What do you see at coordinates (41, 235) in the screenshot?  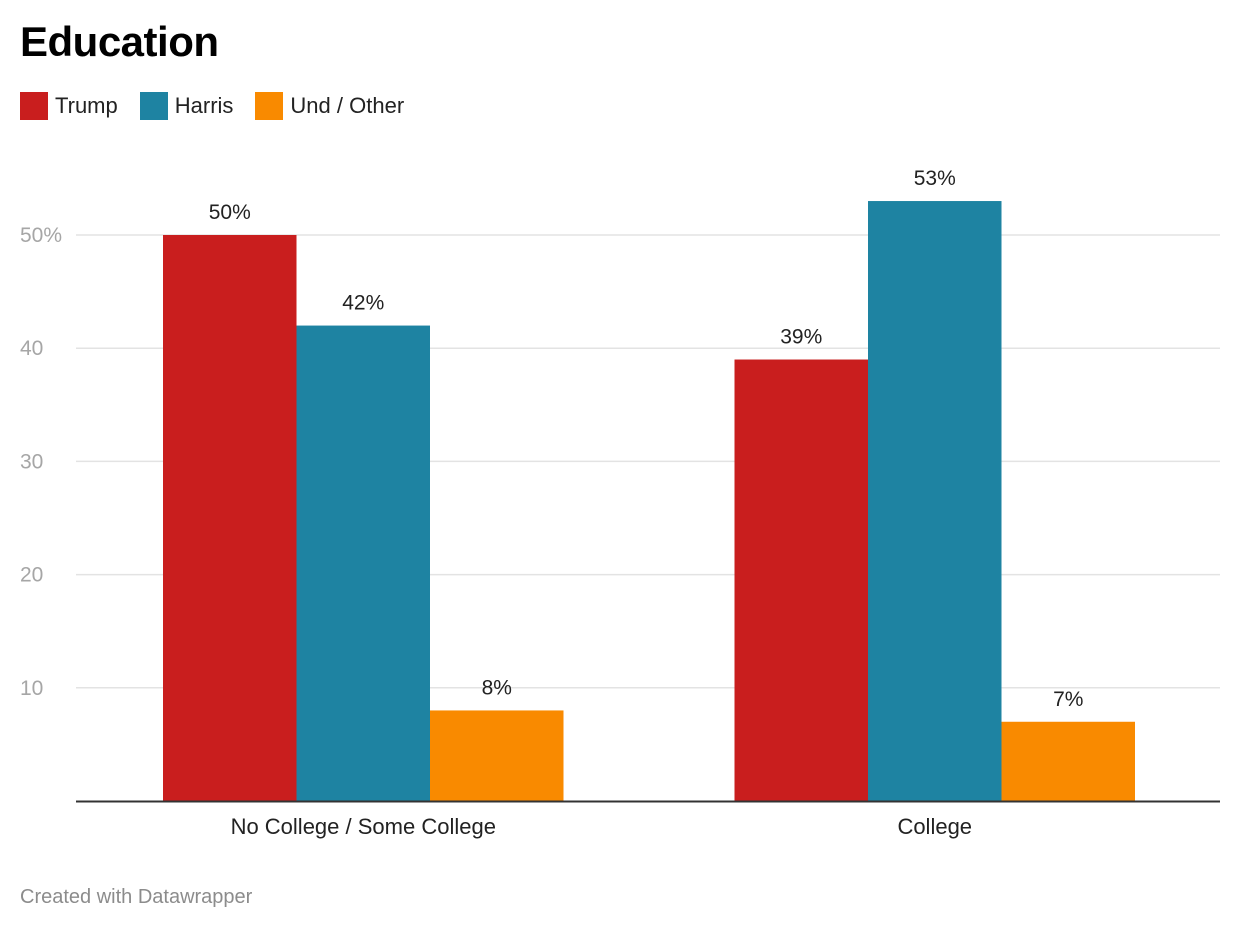 I see `y-tick-label: 50%` at bounding box center [41, 235].